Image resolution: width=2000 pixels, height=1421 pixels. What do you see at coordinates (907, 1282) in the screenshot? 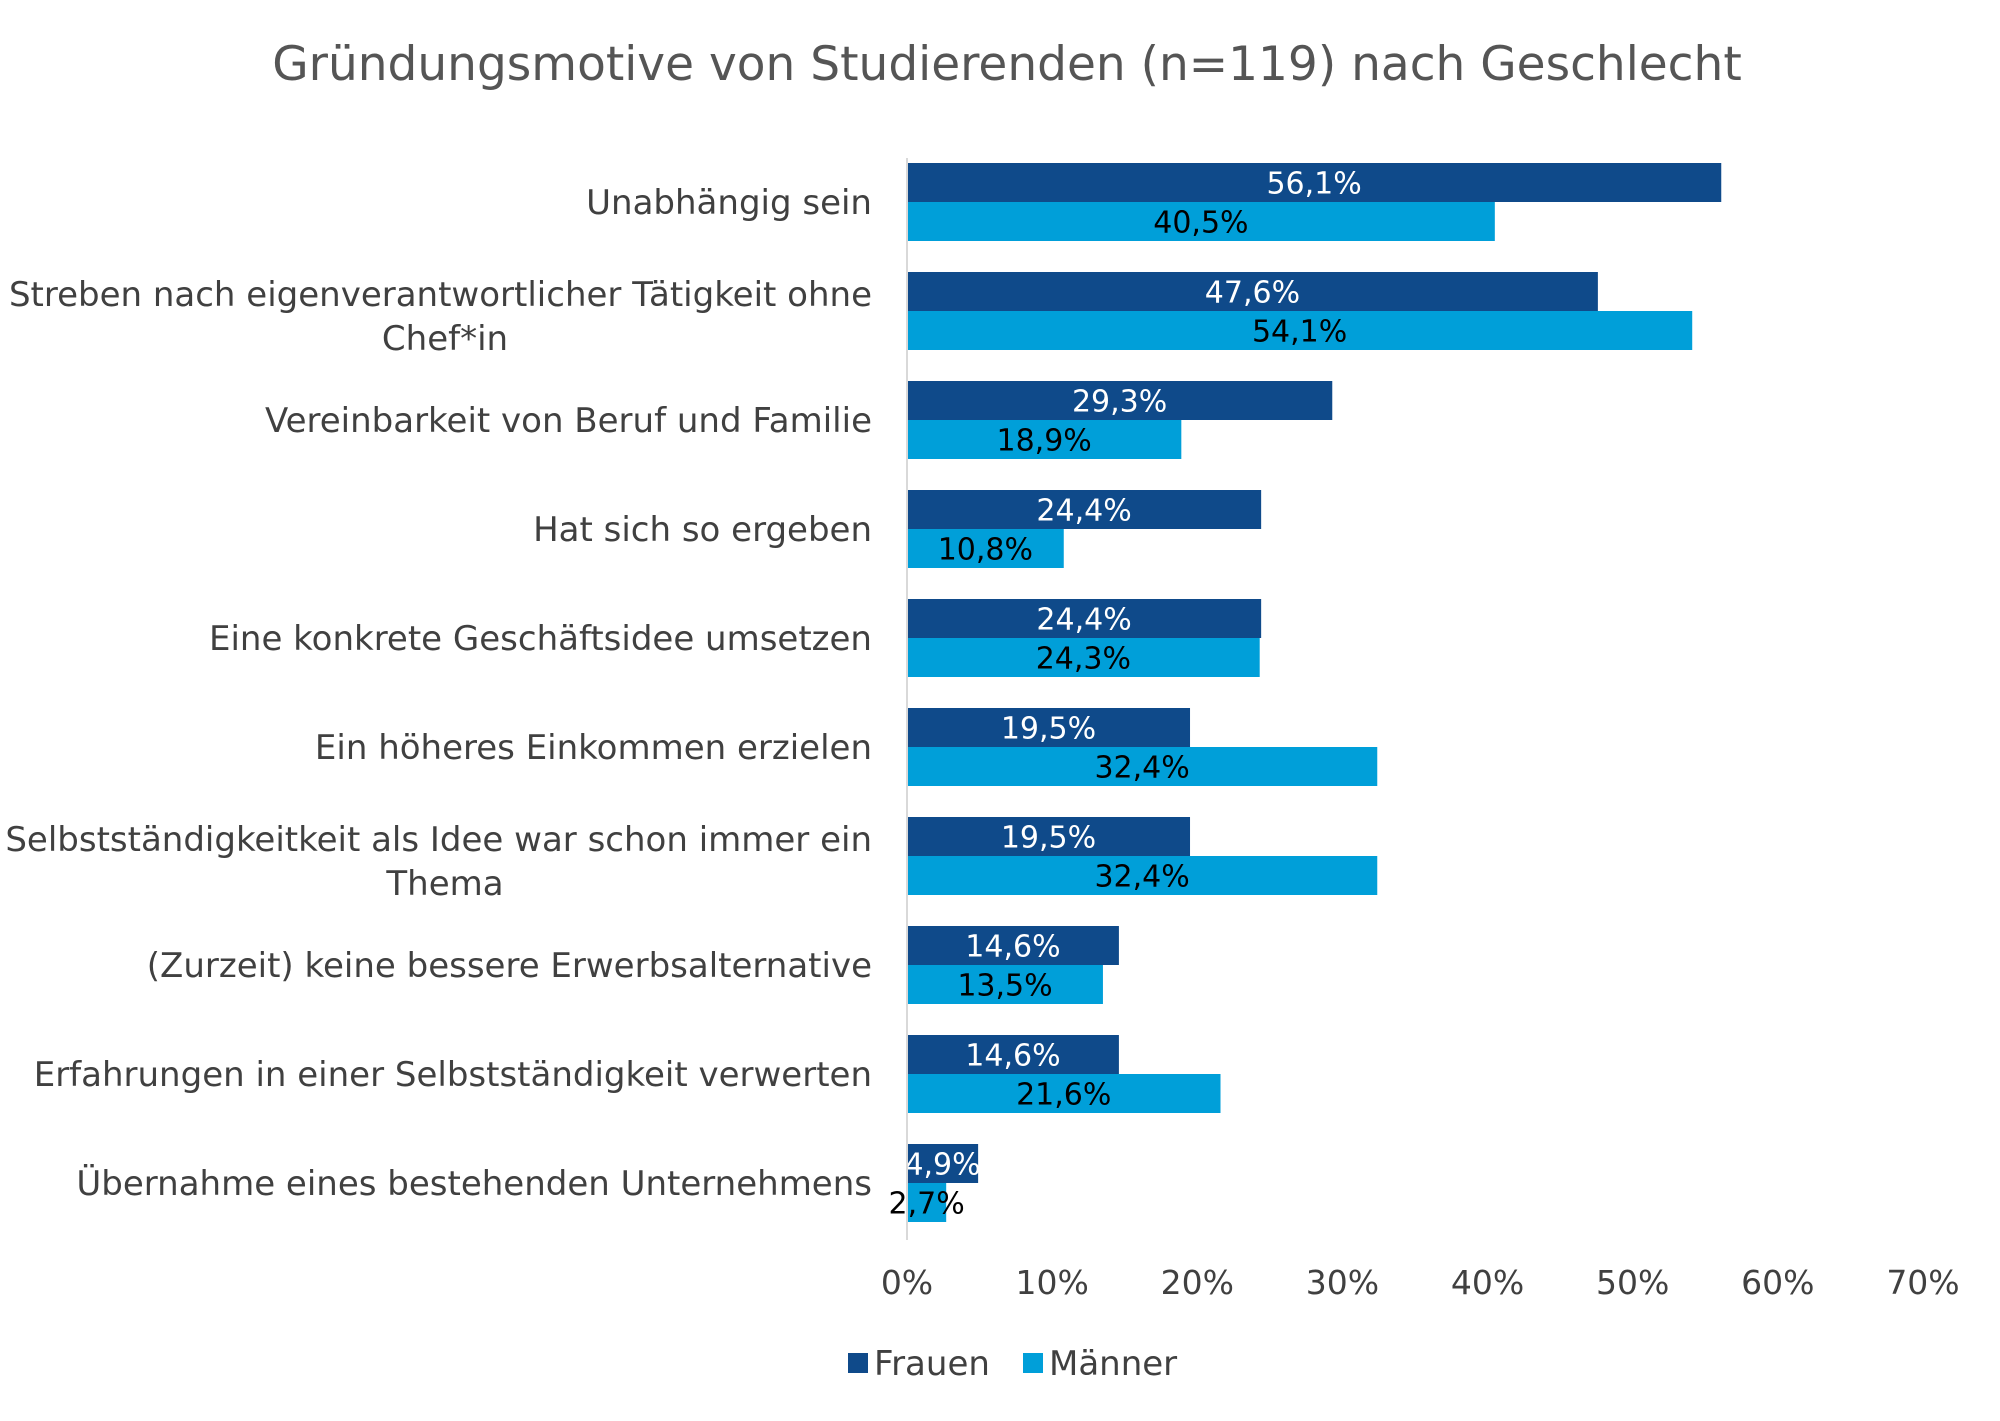
I see `x-tick-label: 0%` at bounding box center [907, 1282].